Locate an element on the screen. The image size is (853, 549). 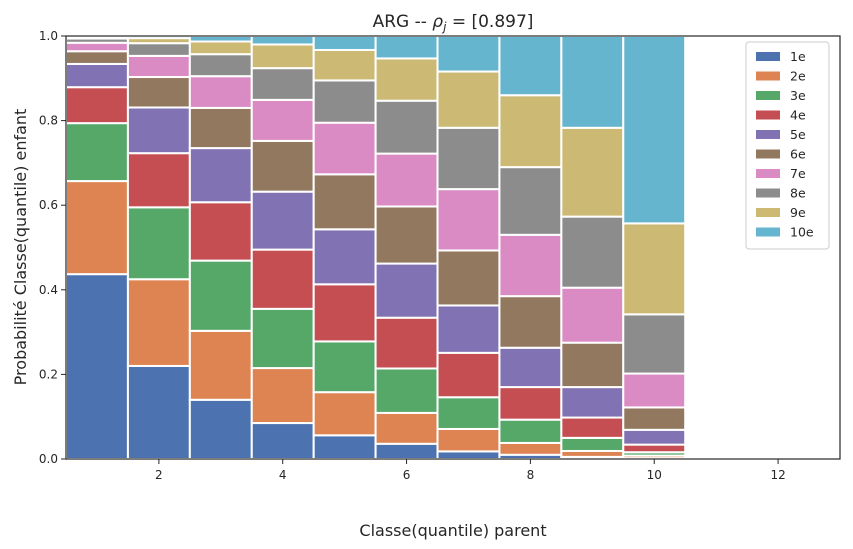
bar-segment-7e-x9 is located at coordinates (592, 315).